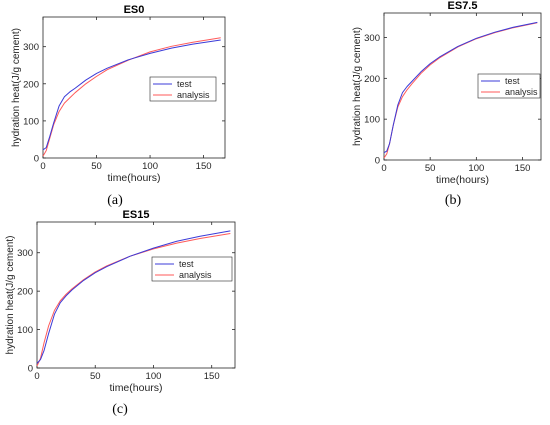 The width and height of the screenshot is (550, 425). Describe the element at coordinates (453, 200) in the screenshot. I see `panel-label: (b)` at that location.